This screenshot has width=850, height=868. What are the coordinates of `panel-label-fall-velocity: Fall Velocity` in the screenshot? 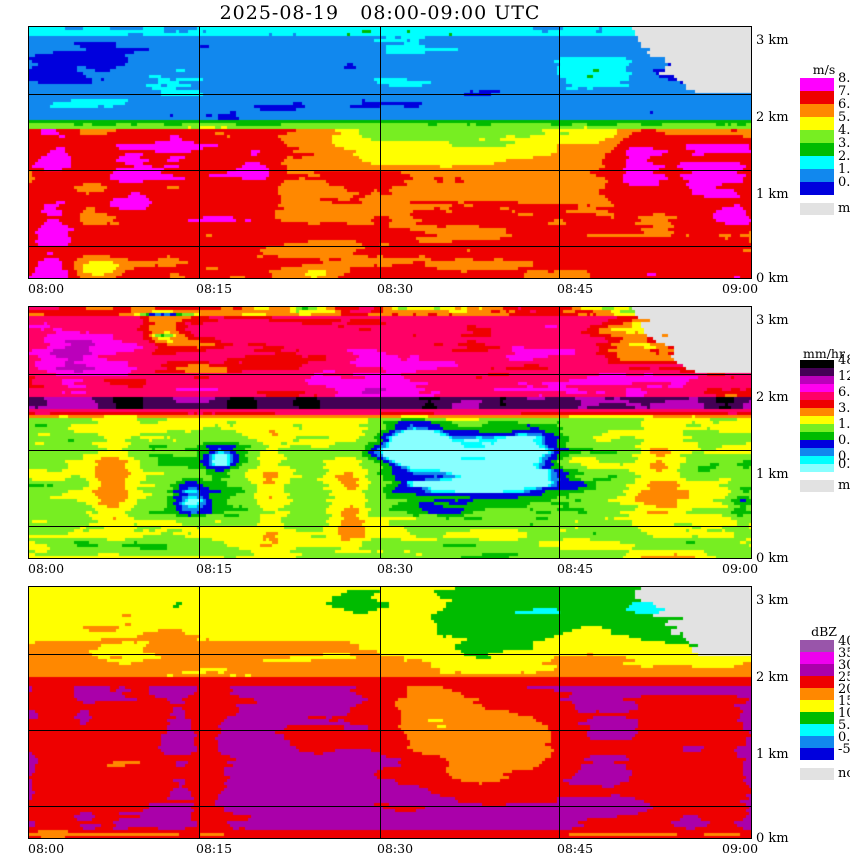 It's located at (37, 152).